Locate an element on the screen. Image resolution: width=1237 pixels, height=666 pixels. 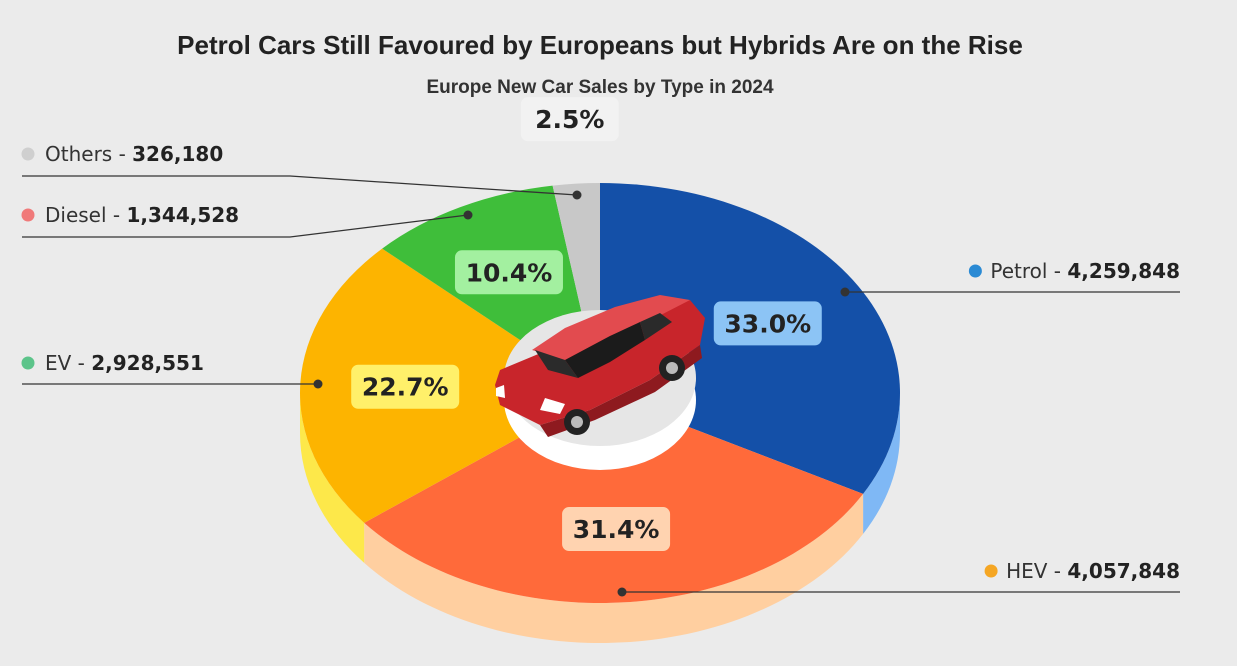
percent-box-ev is located at coordinates (405, 386).